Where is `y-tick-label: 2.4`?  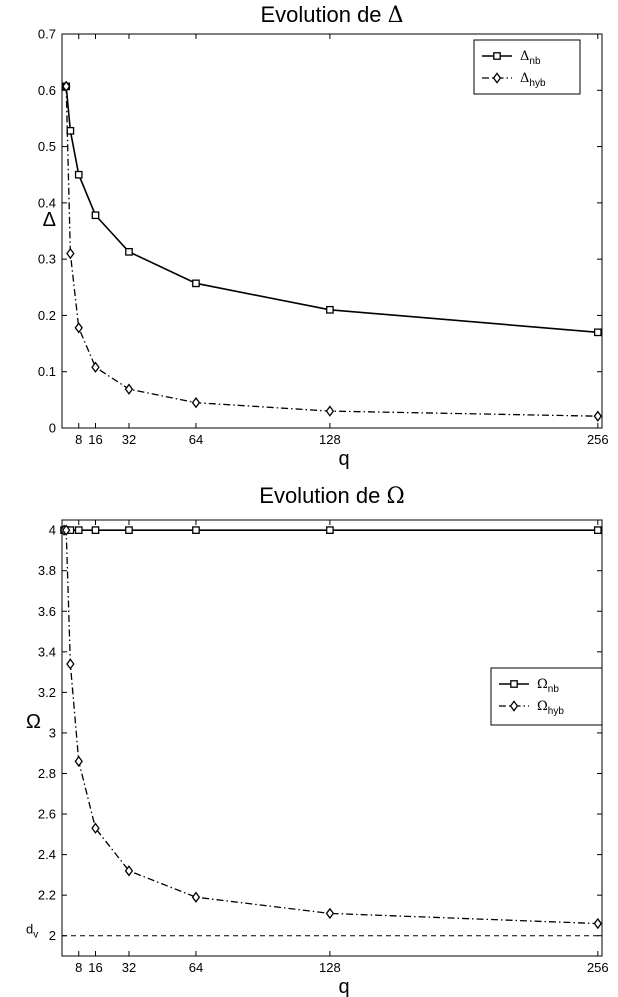
y-tick-label: 2.4 is located at coordinates (47, 854).